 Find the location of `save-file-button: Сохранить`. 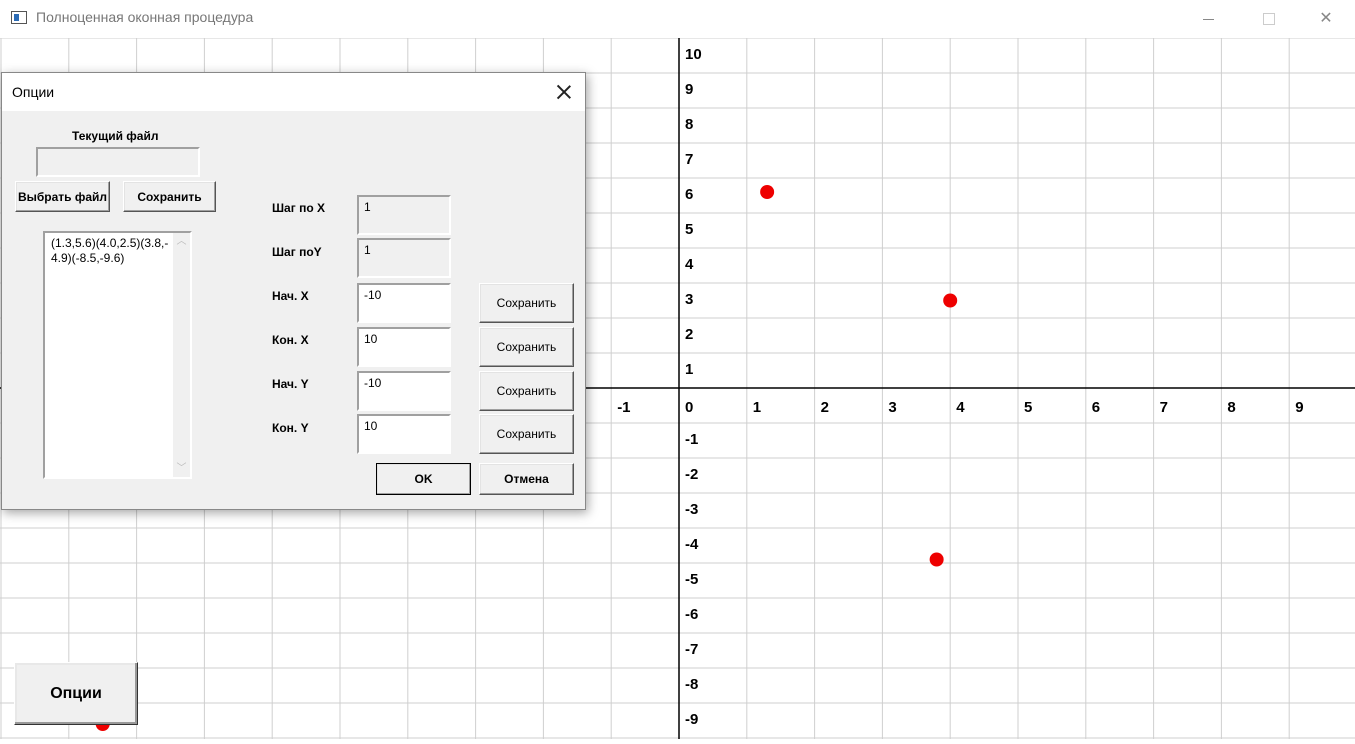

save-file-button: Сохранить is located at coordinates (169, 196).